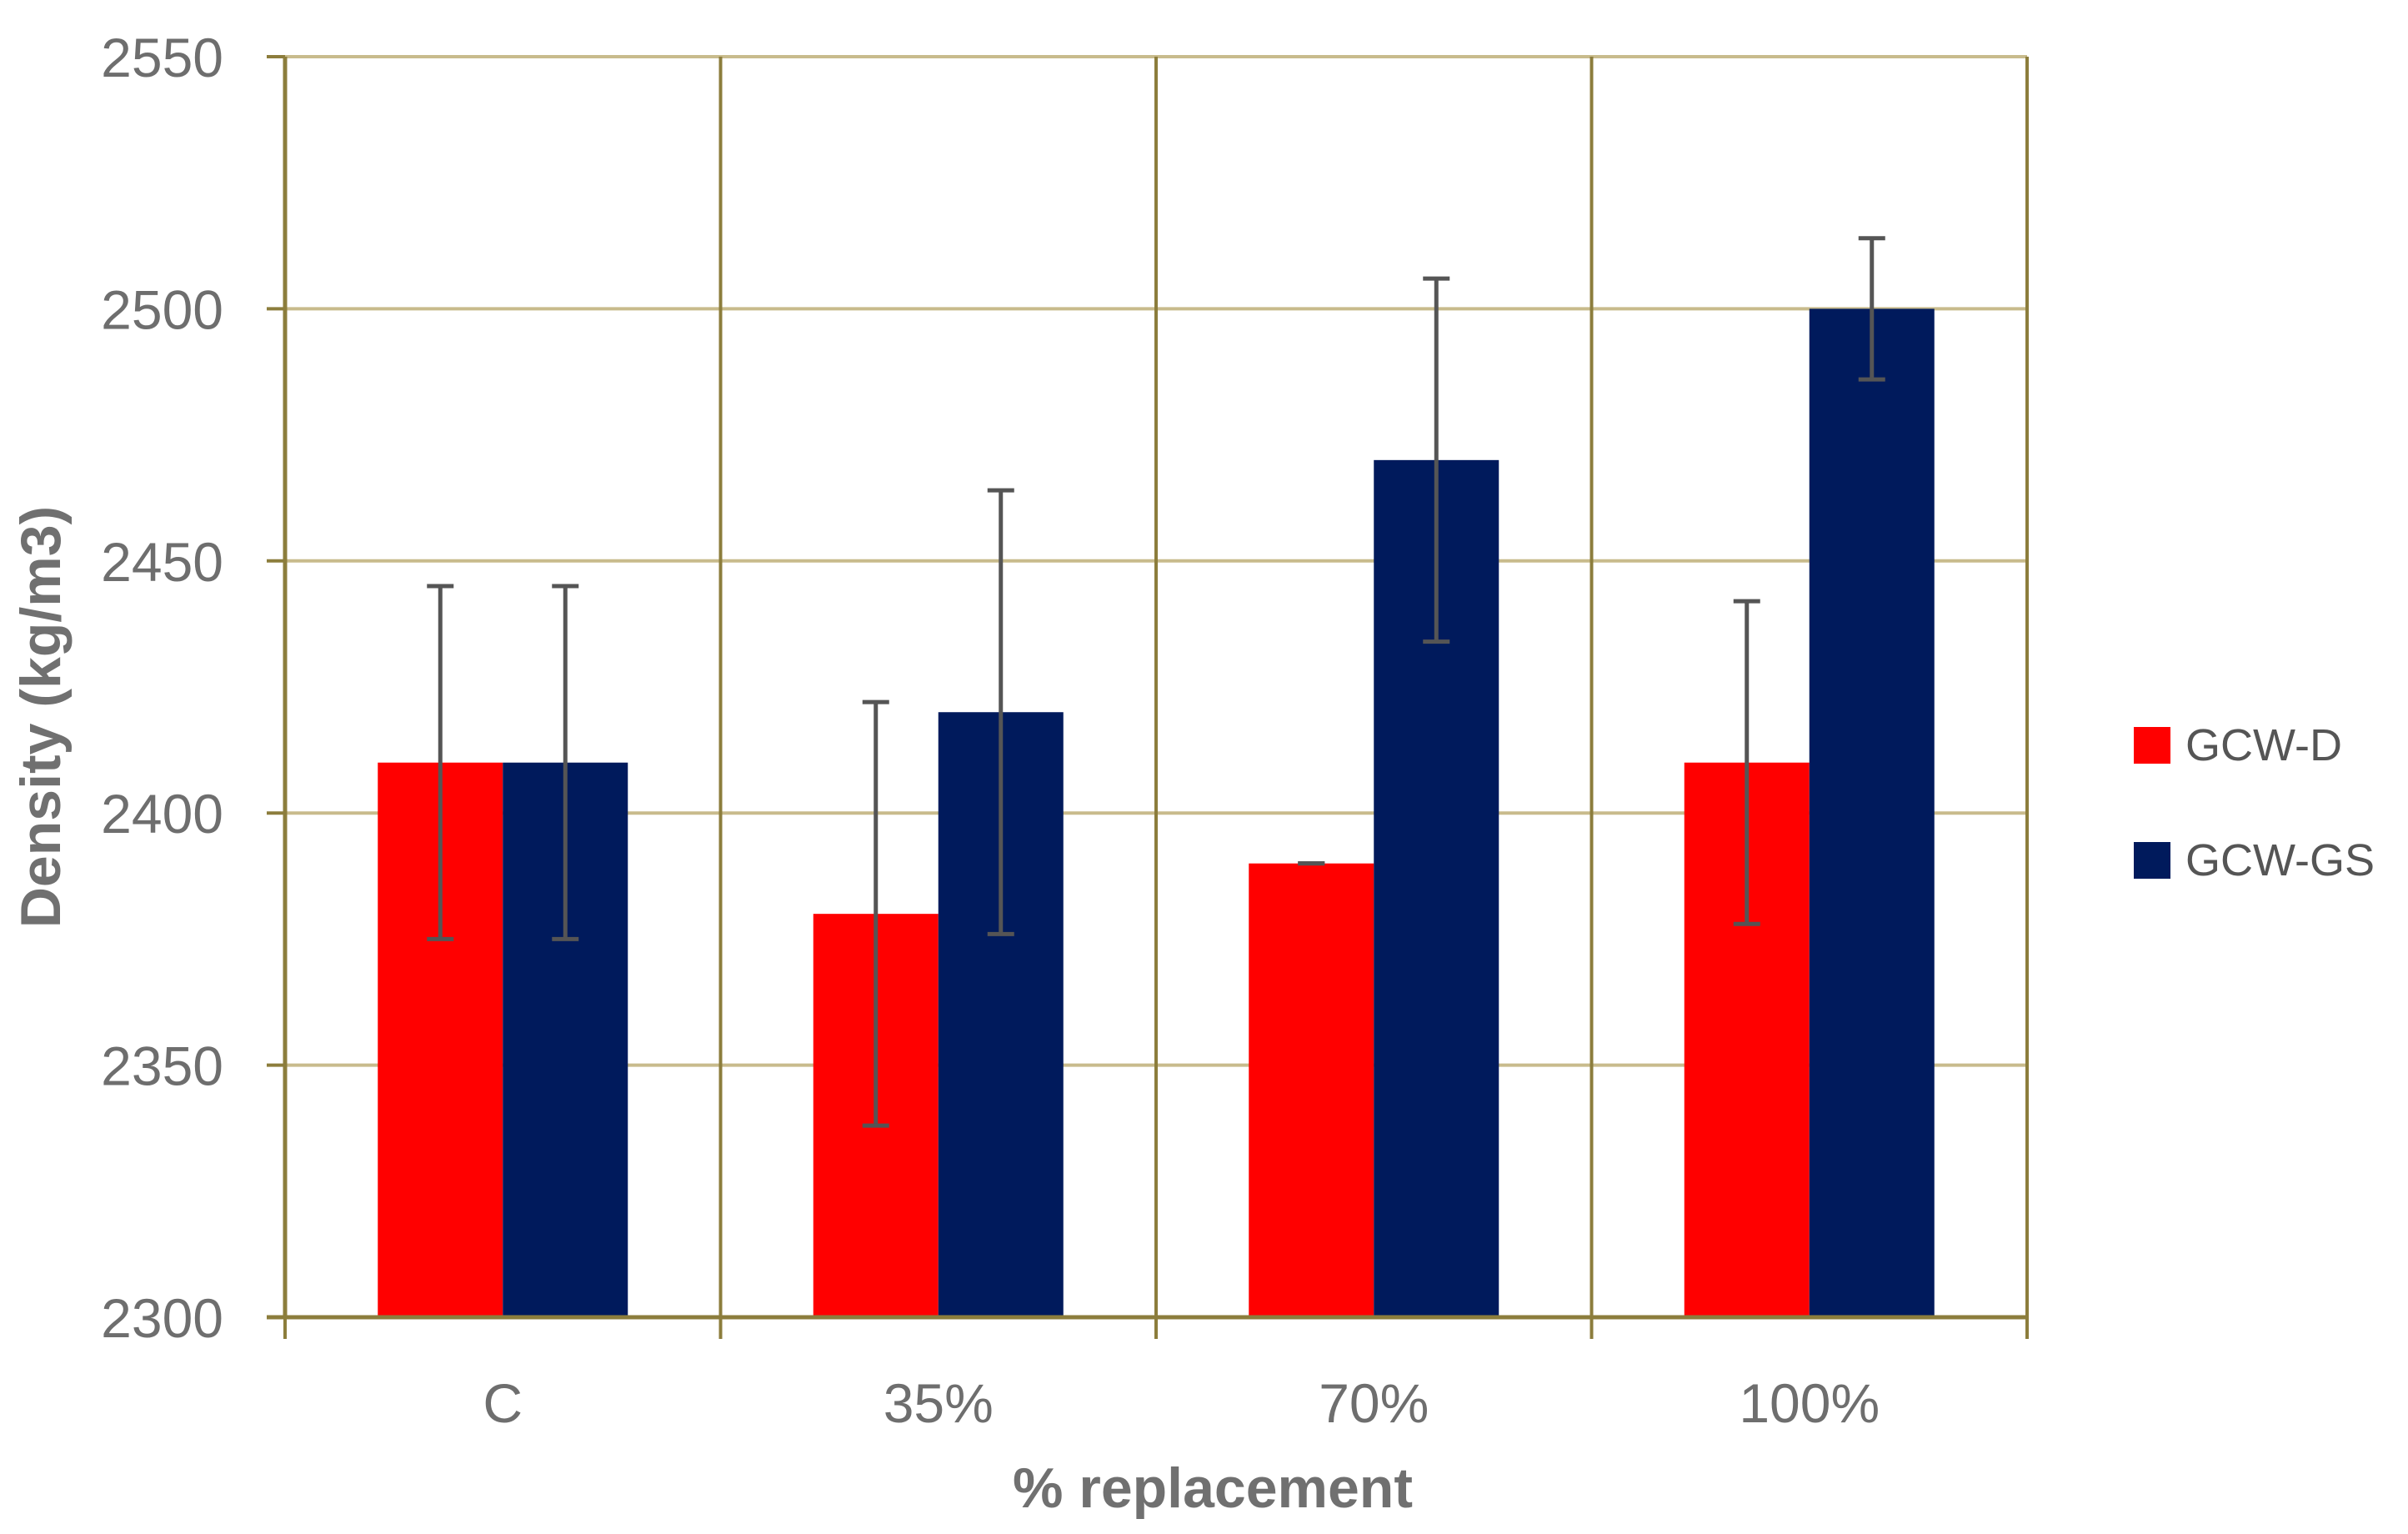 Image resolution: width=2408 pixels, height=1534 pixels. I want to click on y-tick-label: 2350, so click(162, 1066).